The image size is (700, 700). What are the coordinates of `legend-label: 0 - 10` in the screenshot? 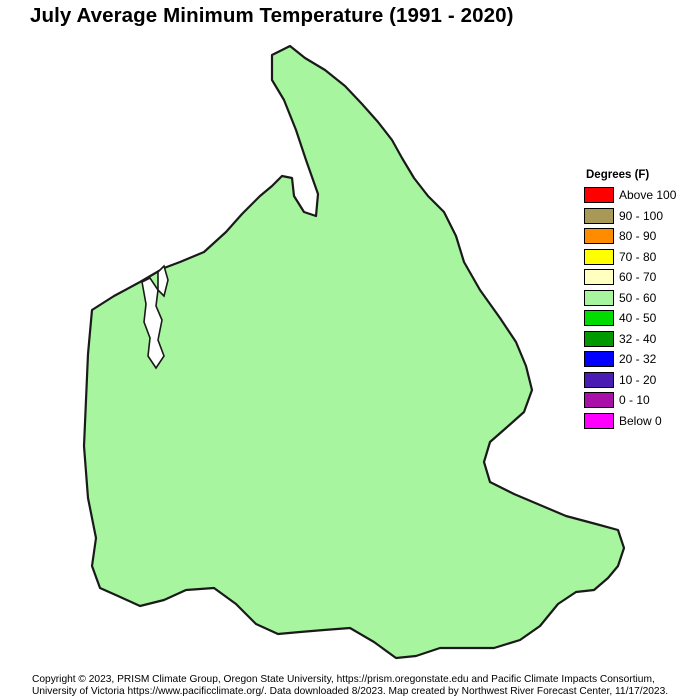 It's located at (634, 400).